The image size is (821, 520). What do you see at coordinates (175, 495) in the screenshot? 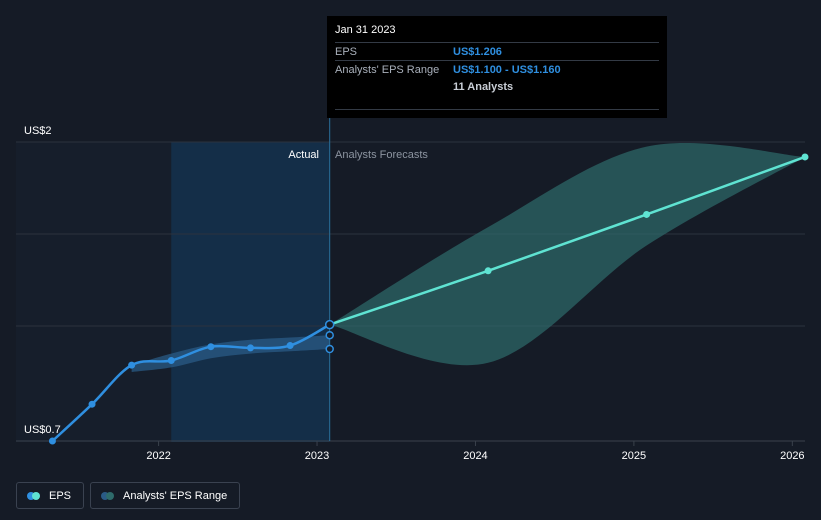
I see `legend-range-label: Analysts' EPS Range` at bounding box center [175, 495].